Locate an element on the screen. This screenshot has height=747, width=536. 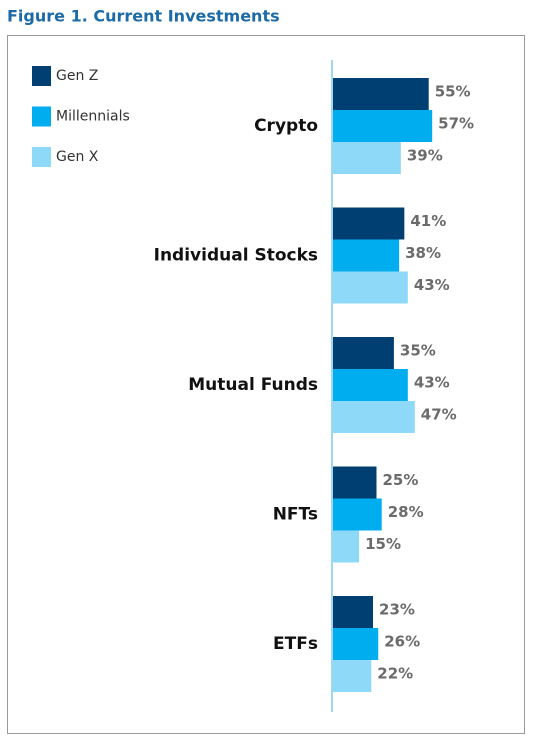
category-label: Mutual Funds is located at coordinates (253, 385).